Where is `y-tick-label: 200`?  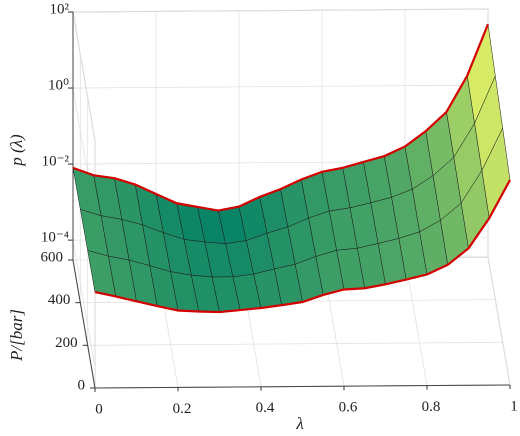
y-tick-label: 200 is located at coordinates (66, 343).